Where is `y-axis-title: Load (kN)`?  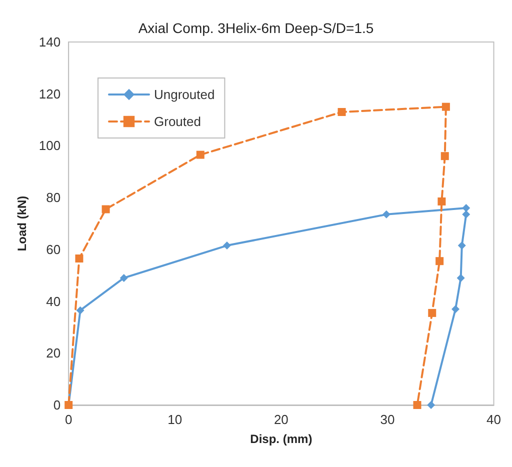
y-axis-title: Load (kN) is located at coordinates (22, 224).